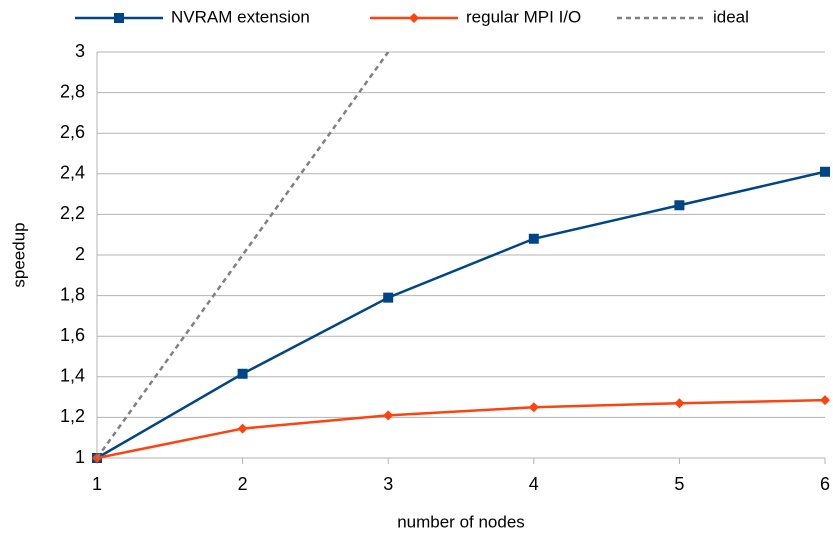  I want to click on y-tick-label: 1,4, so click(72, 376).